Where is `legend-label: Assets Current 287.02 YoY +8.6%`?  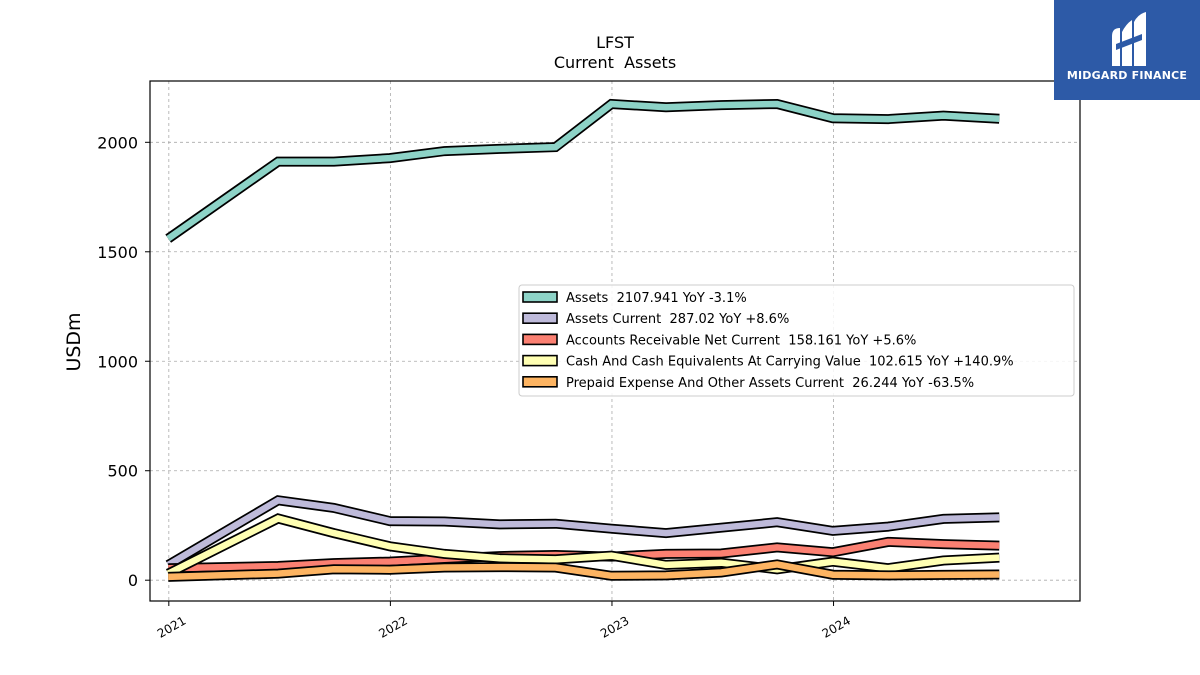 legend-label: Assets Current 287.02 YoY +8.6% is located at coordinates (677, 319).